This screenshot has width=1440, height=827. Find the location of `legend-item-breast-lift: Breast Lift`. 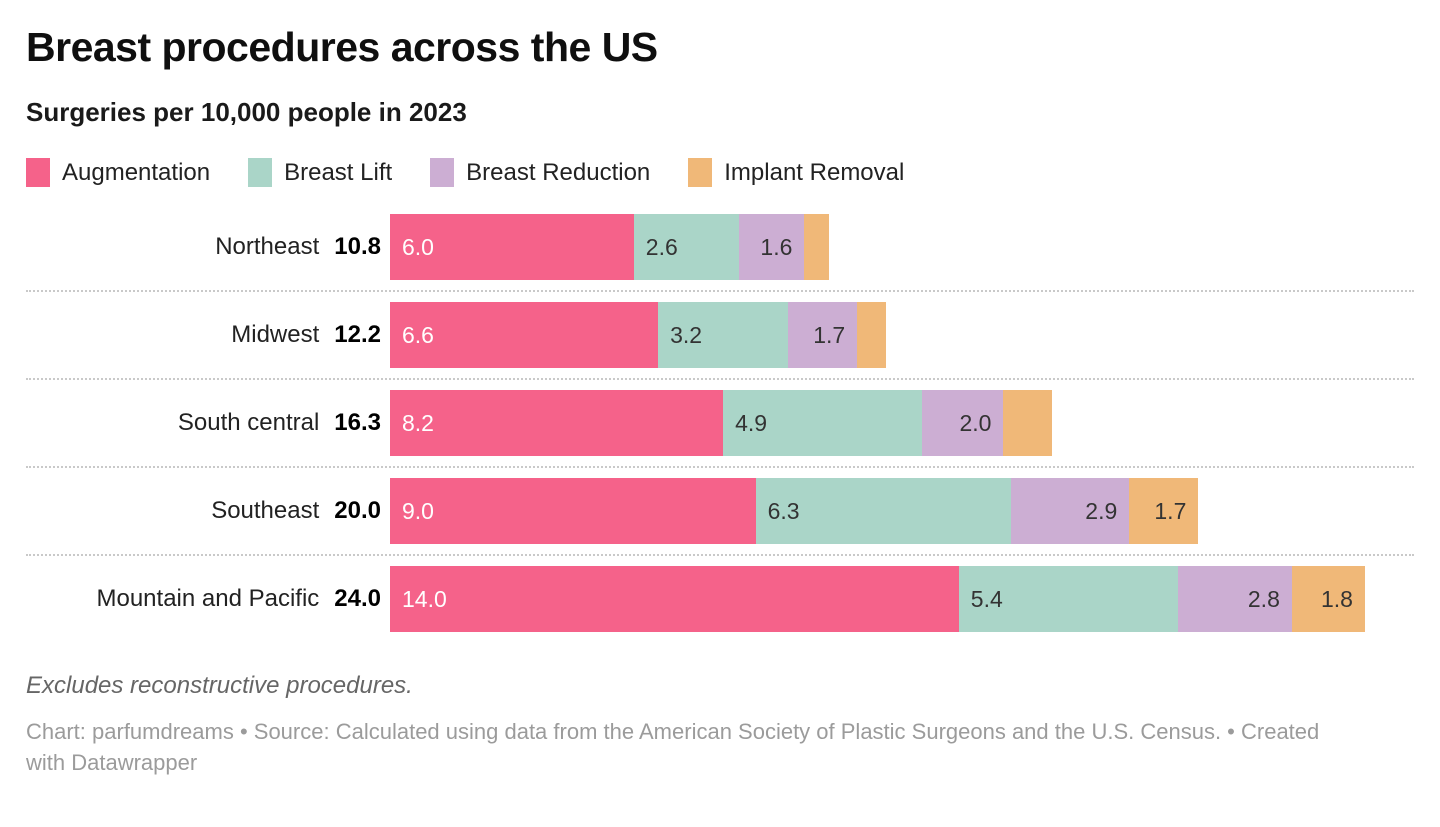

legend-item-breast-lift: Breast Lift is located at coordinates (320, 173).